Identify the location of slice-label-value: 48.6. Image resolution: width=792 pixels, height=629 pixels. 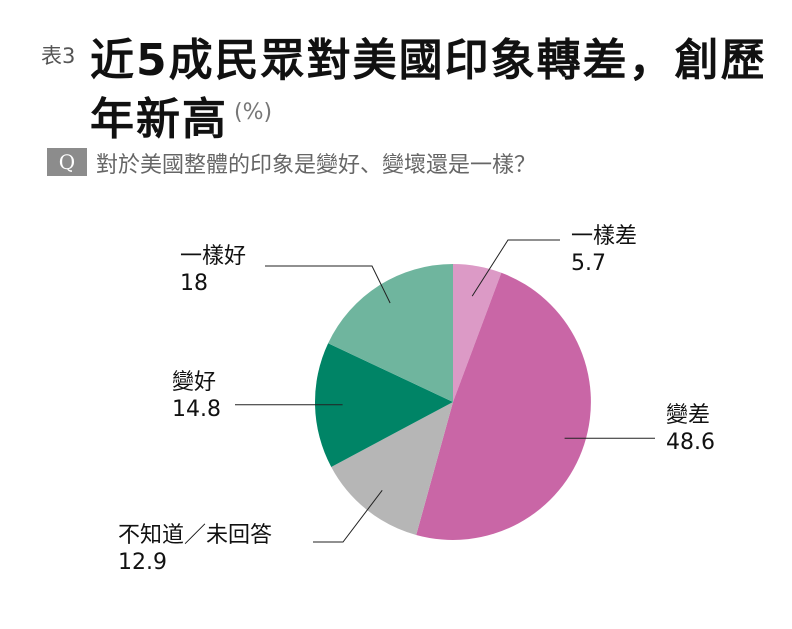
(690, 442).